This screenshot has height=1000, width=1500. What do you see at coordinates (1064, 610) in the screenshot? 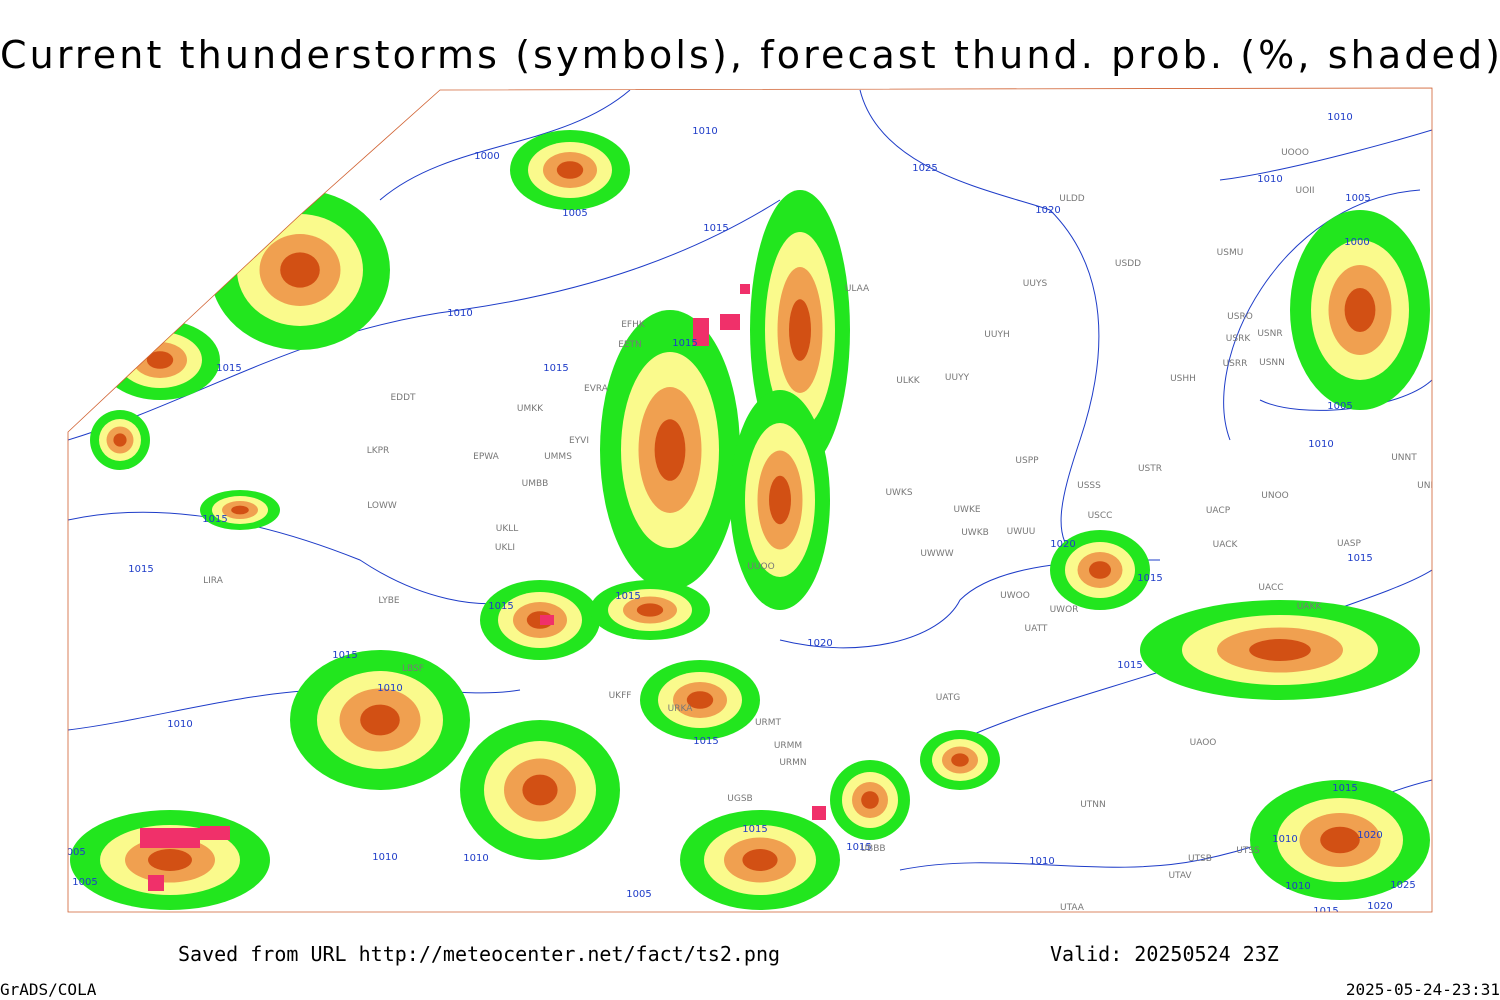
I see `station-label: UWOR` at bounding box center [1064, 610].